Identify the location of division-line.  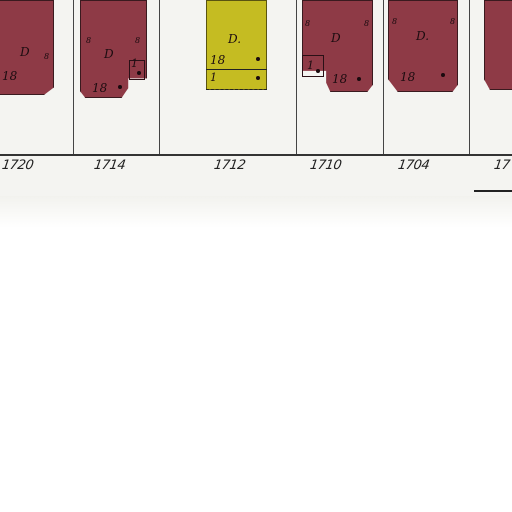
(236, 69).